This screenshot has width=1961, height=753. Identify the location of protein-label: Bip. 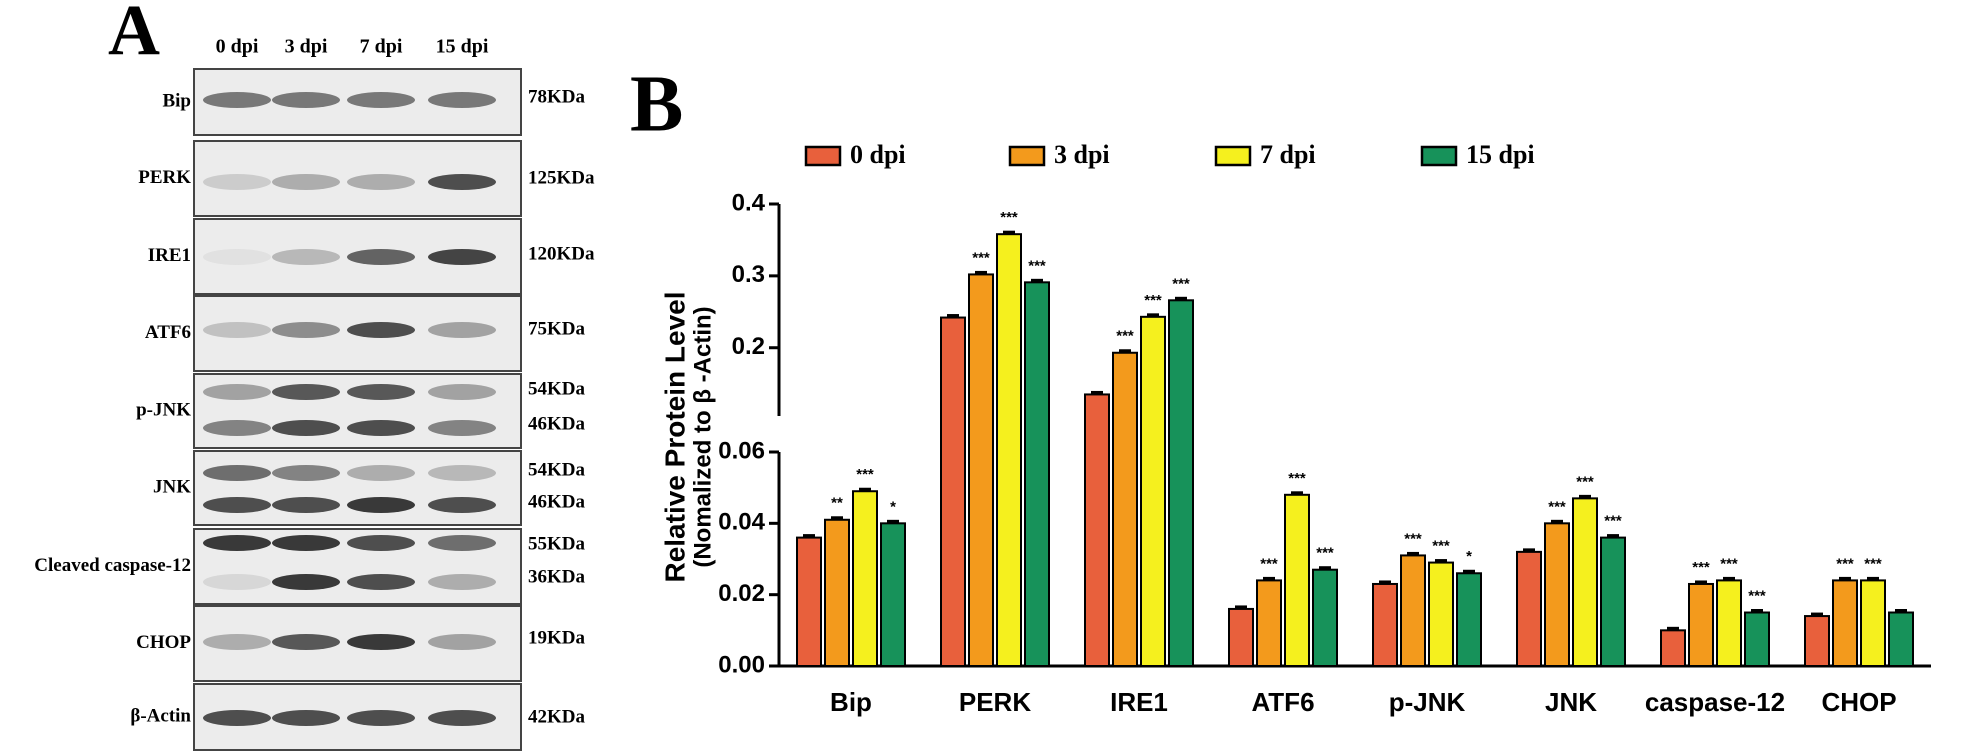
(176, 100).